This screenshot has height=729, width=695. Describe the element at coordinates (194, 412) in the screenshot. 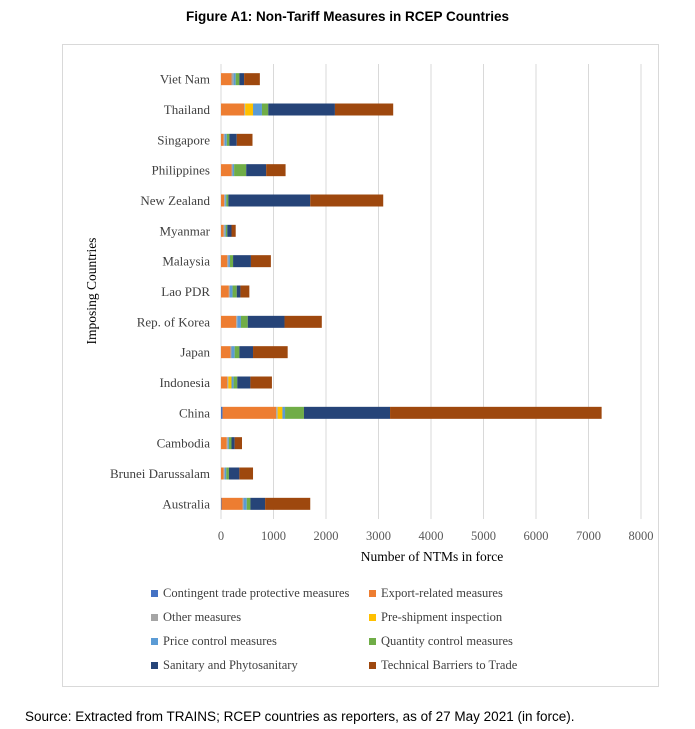

I see `category-label: China` at that location.